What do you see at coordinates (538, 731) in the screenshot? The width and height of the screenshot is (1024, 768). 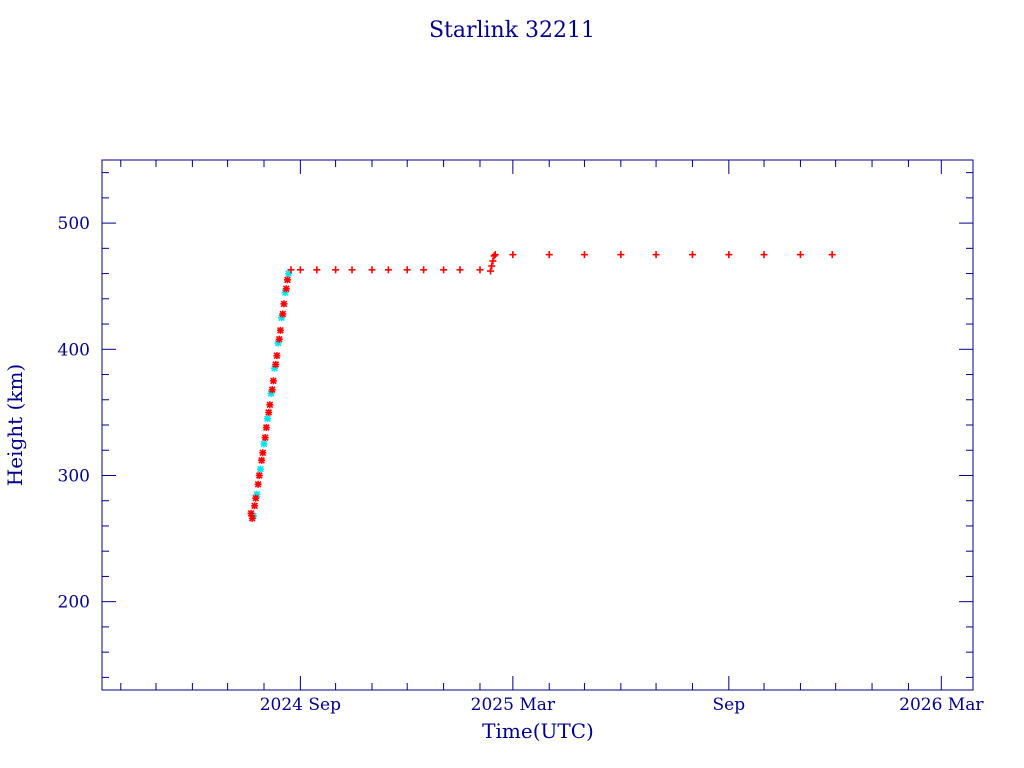 I see `x-axis-label: Time(UTC)` at bounding box center [538, 731].